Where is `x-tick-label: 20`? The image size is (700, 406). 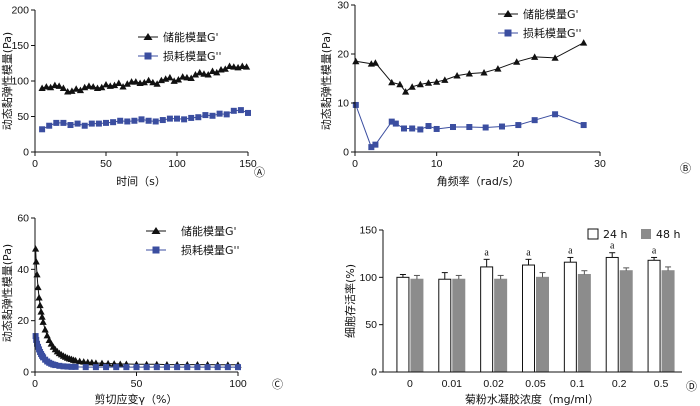
x-tick-label: 20 is located at coordinates (518, 164).